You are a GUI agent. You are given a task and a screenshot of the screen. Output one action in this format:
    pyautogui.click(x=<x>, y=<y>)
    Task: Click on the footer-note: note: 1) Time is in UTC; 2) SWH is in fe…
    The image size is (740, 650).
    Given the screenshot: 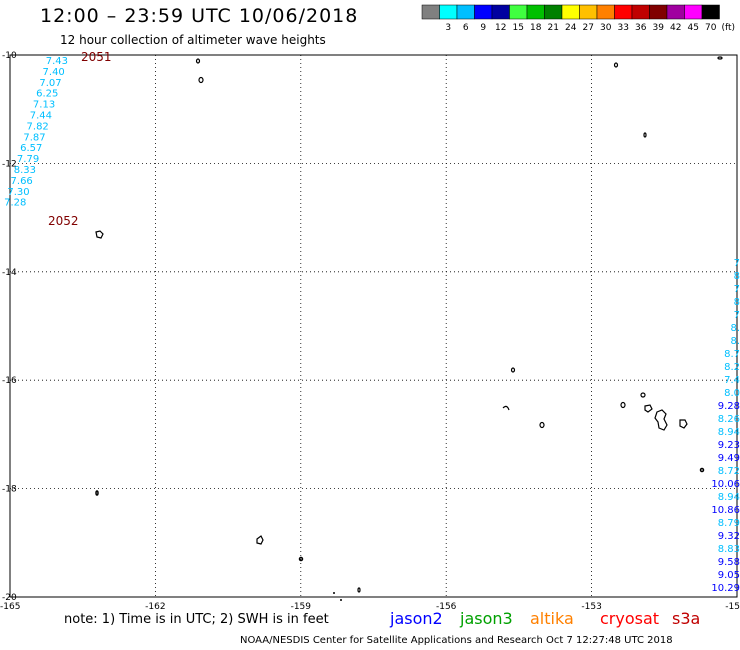 What is the action you would take?
    pyautogui.click(x=196, y=619)
    